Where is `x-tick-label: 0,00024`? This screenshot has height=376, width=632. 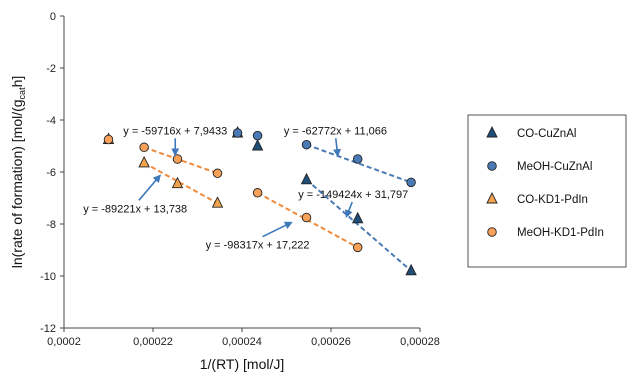
x-tick-label: 0,00024 is located at coordinates (242, 342).